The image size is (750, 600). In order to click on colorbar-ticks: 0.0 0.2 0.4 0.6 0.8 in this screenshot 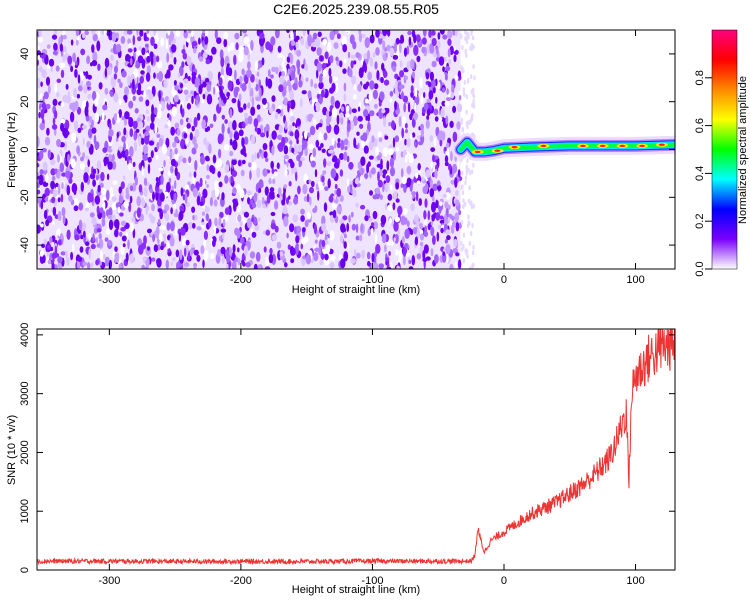, I will do `click(703, 173)`.